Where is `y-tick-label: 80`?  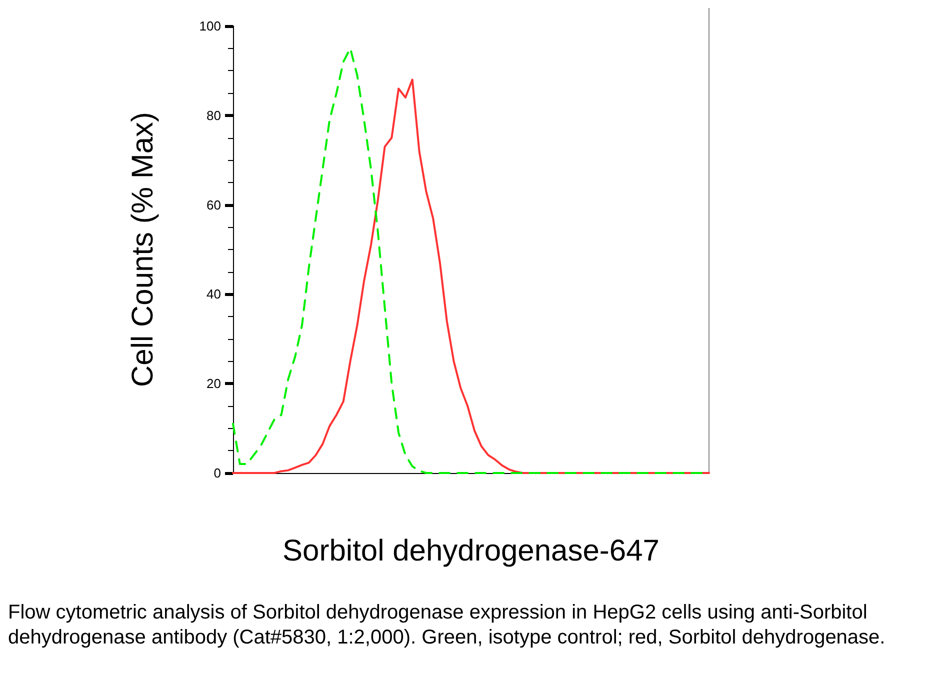
y-tick-label: 80 is located at coordinates (213, 115).